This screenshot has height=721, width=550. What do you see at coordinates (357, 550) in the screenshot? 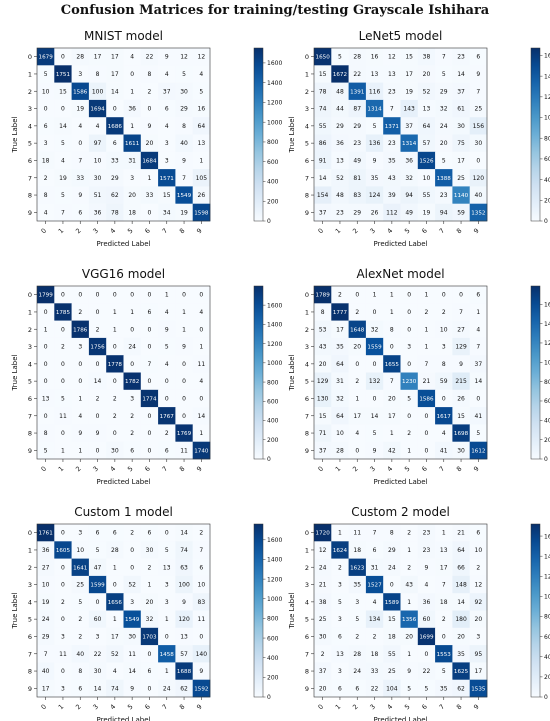
I see `cell-value-label: 18` at bounding box center [357, 550].